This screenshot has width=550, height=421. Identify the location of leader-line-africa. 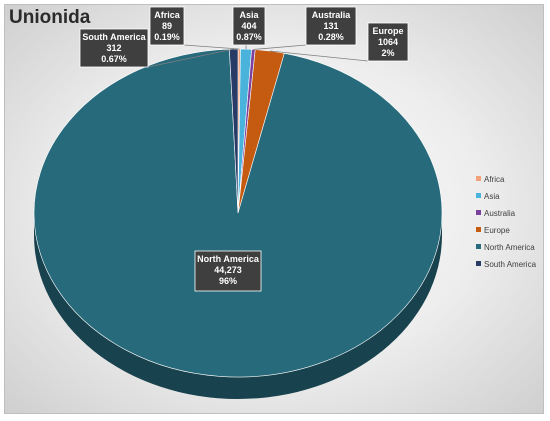
(211, 47).